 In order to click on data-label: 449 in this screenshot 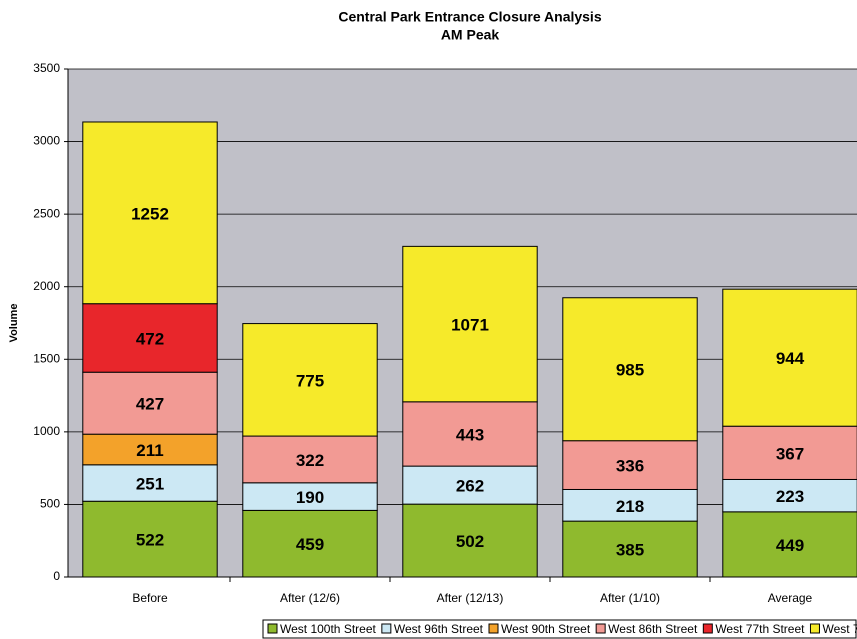, I will do `click(790, 545)`.